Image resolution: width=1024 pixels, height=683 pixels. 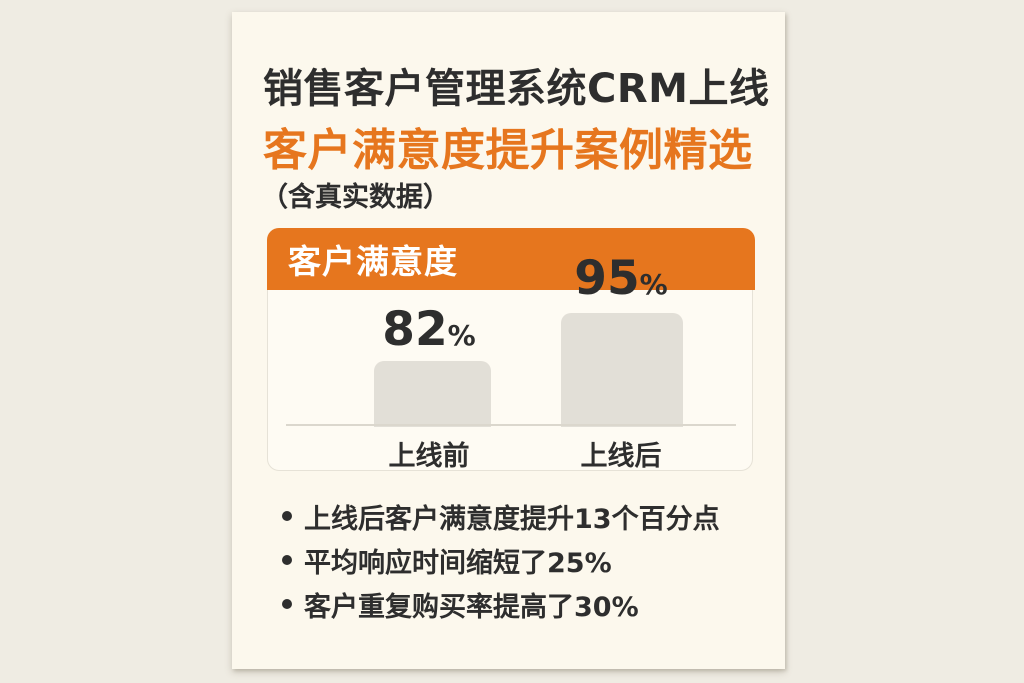 I want to click on bar-value-before-unit: %, so click(x=461, y=335).